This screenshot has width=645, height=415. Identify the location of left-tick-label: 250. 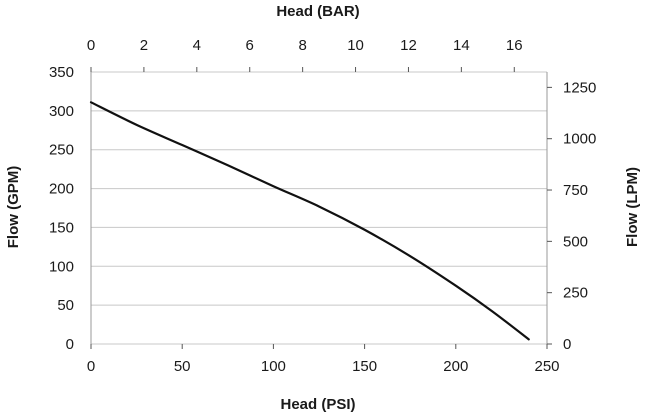
(61, 150).